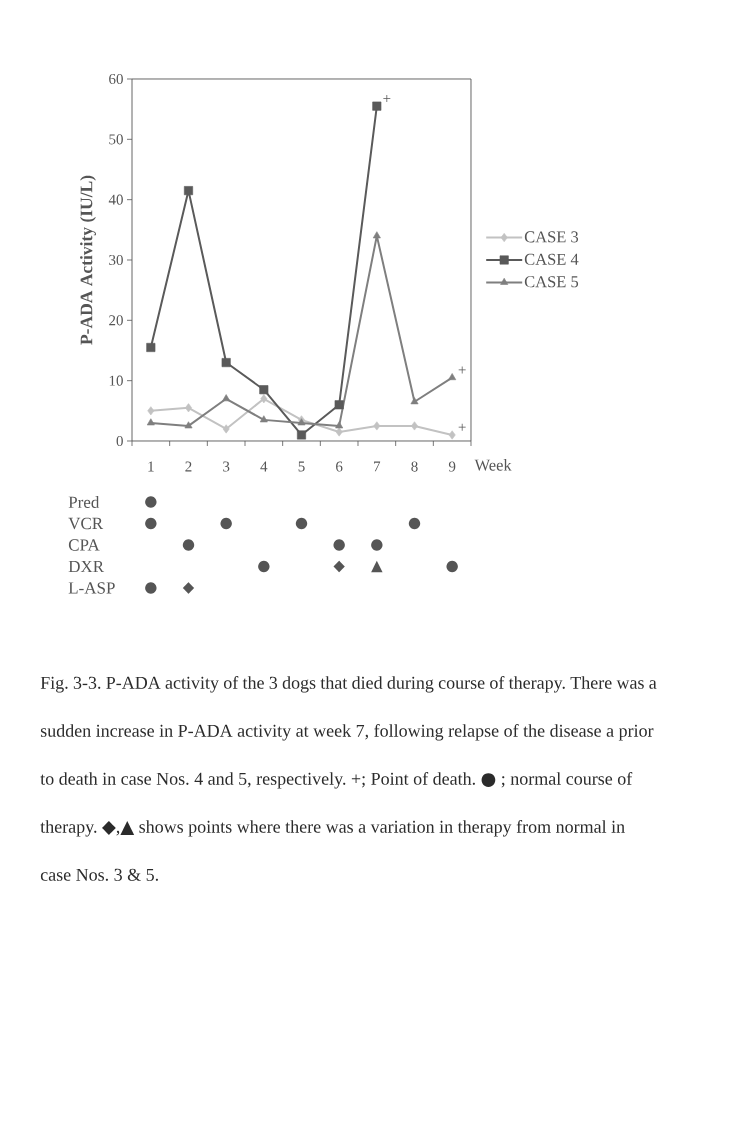 The image size is (742, 1148). What do you see at coordinates (115, 199) in the screenshot?
I see `y-tick-label: 40` at bounding box center [115, 199].